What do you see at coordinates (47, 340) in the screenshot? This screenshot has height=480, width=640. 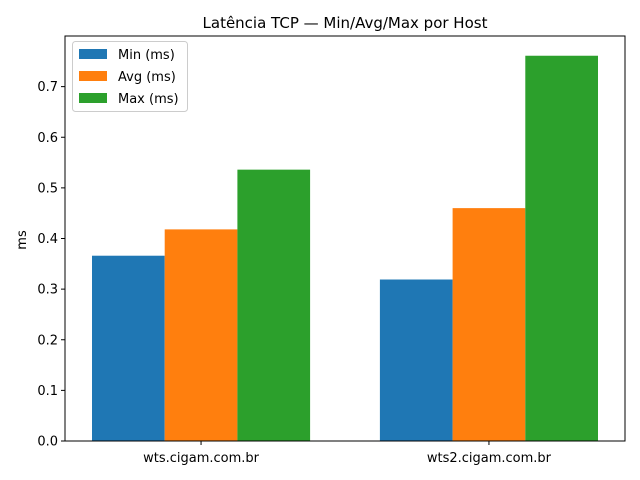 I see `y-tick-label: 0.2` at bounding box center [47, 340].